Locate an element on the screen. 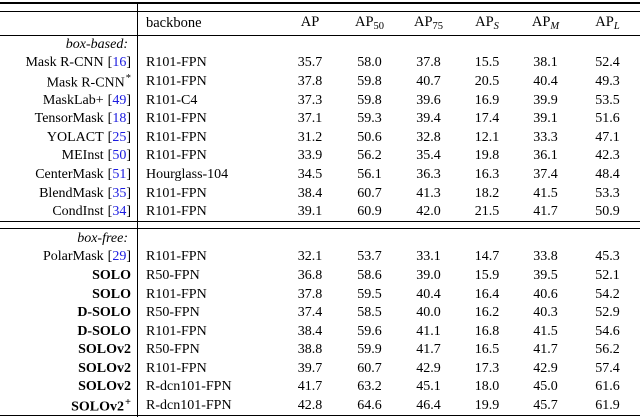  method-cell: TensorMask 18 is located at coordinates (68, 119).